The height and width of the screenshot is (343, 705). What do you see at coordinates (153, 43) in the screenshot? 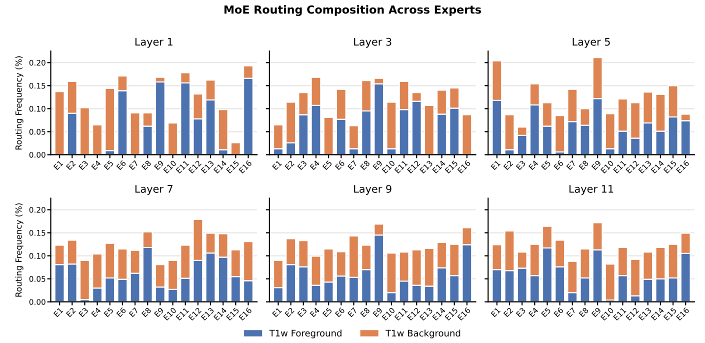
I see `chart-title: Layer 1` at bounding box center [153, 43].